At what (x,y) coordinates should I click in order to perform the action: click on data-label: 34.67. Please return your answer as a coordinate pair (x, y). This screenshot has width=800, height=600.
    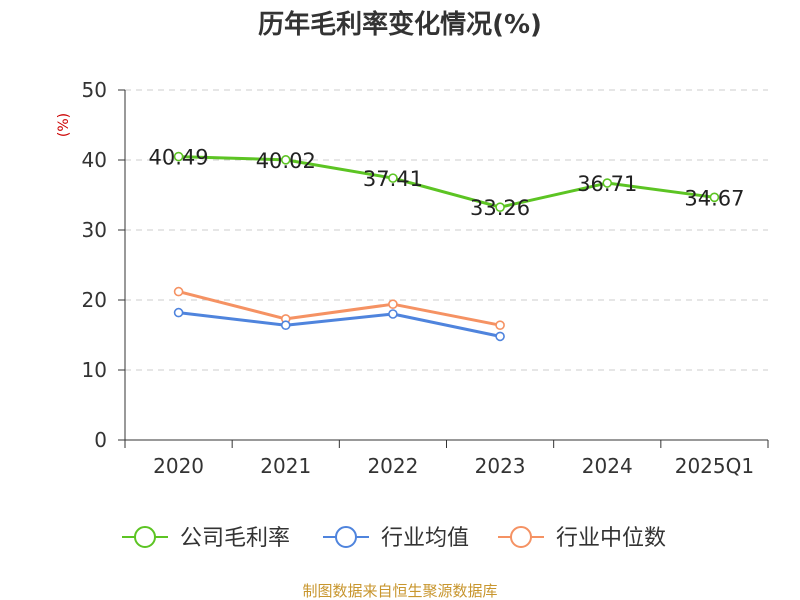
    Looking at the image, I should click on (714, 198).